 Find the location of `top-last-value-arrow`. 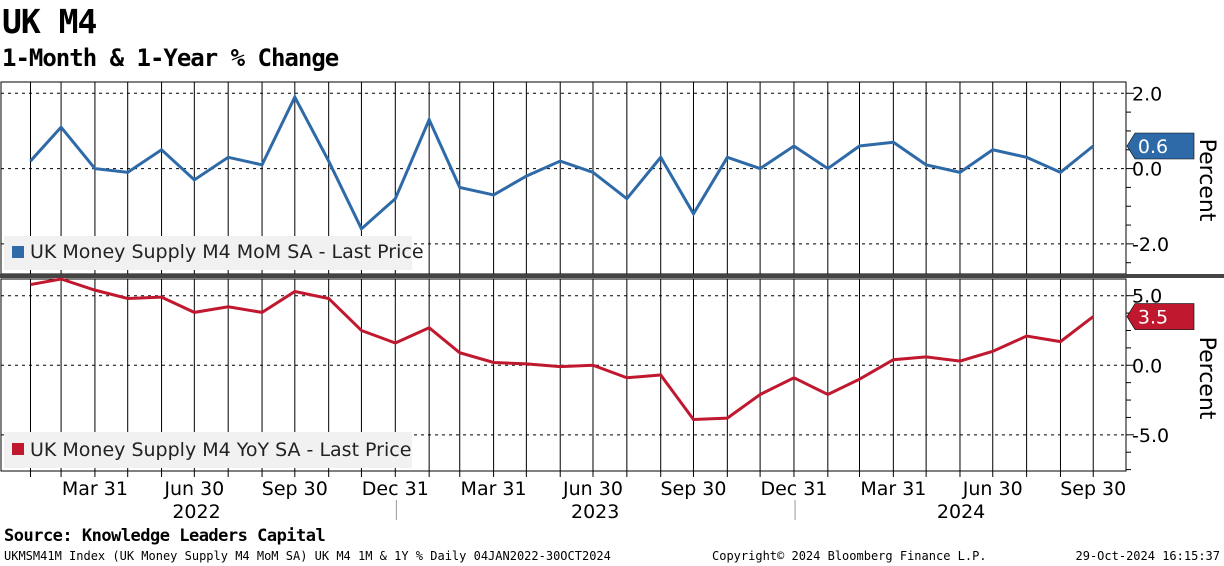

top-last-value-arrow is located at coordinates (1160, 146).